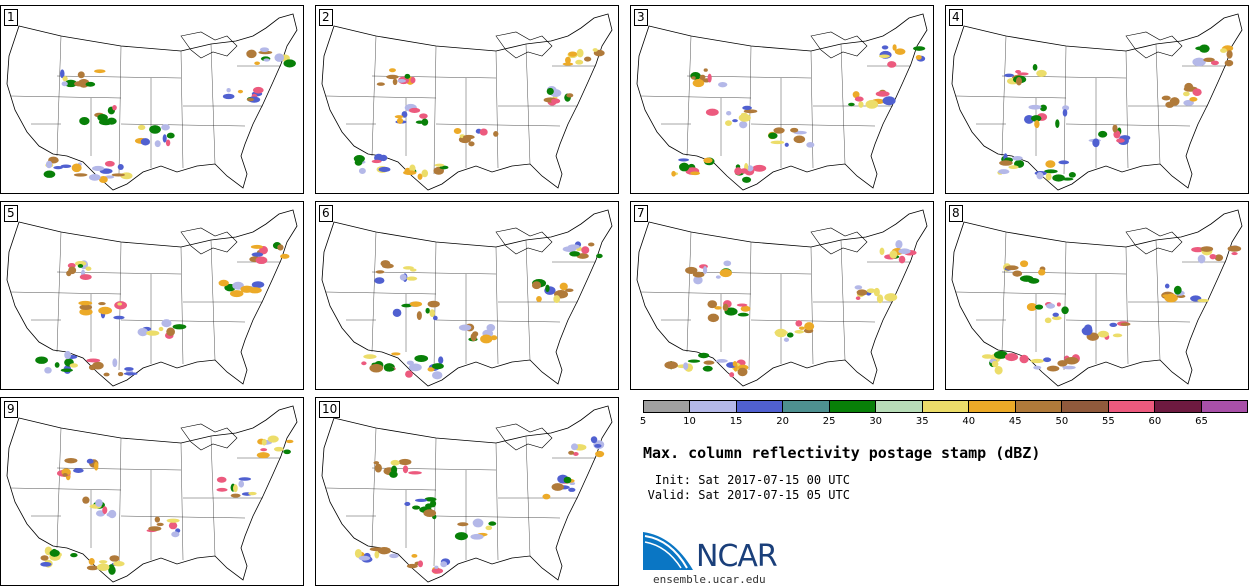 The image size is (1260, 588). Describe the element at coordinates (641, 17) in the screenshot. I see `member-label: 3` at that location.